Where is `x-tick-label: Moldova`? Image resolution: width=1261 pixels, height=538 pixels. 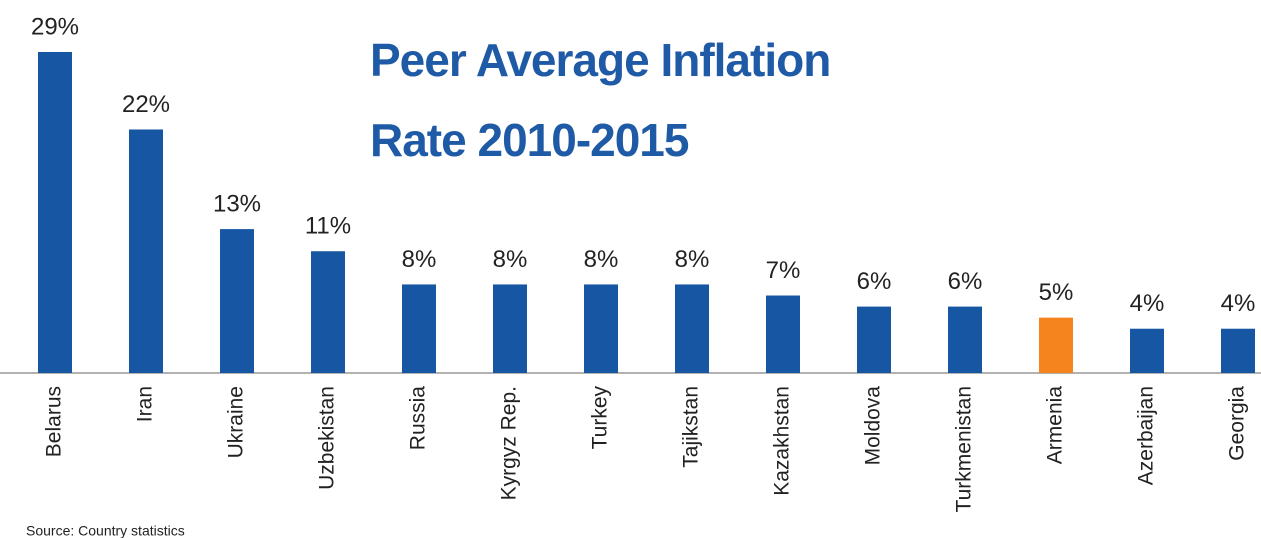 x-tick-label: Moldova is located at coordinates (873, 426).